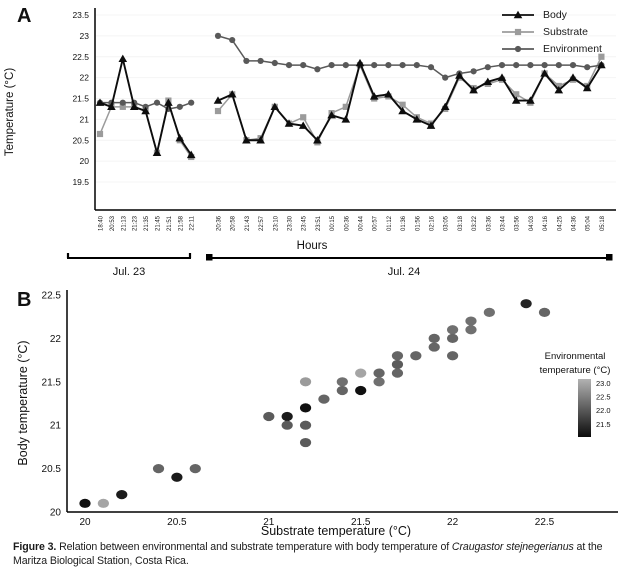  What do you see at coordinates (80, 99) in the screenshot?
I see `a-y-tick-label: 21.5` at bounding box center [80, 99].